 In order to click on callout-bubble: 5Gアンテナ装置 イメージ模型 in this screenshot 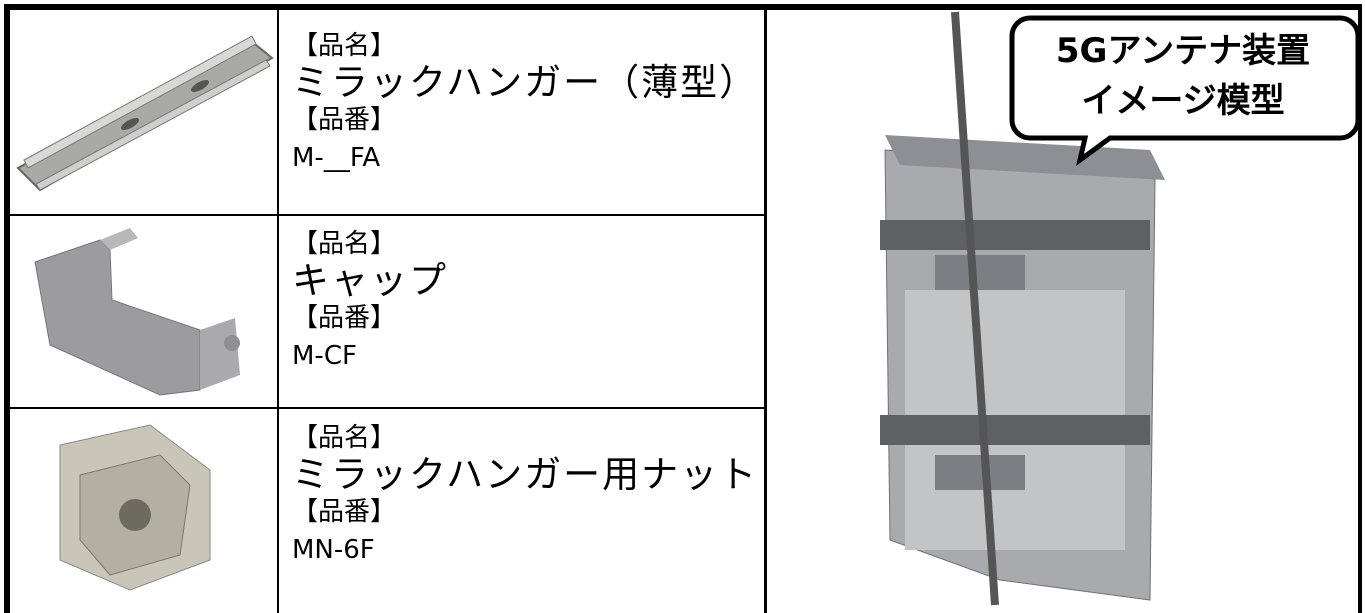, I will do `click(1185, 90)`.